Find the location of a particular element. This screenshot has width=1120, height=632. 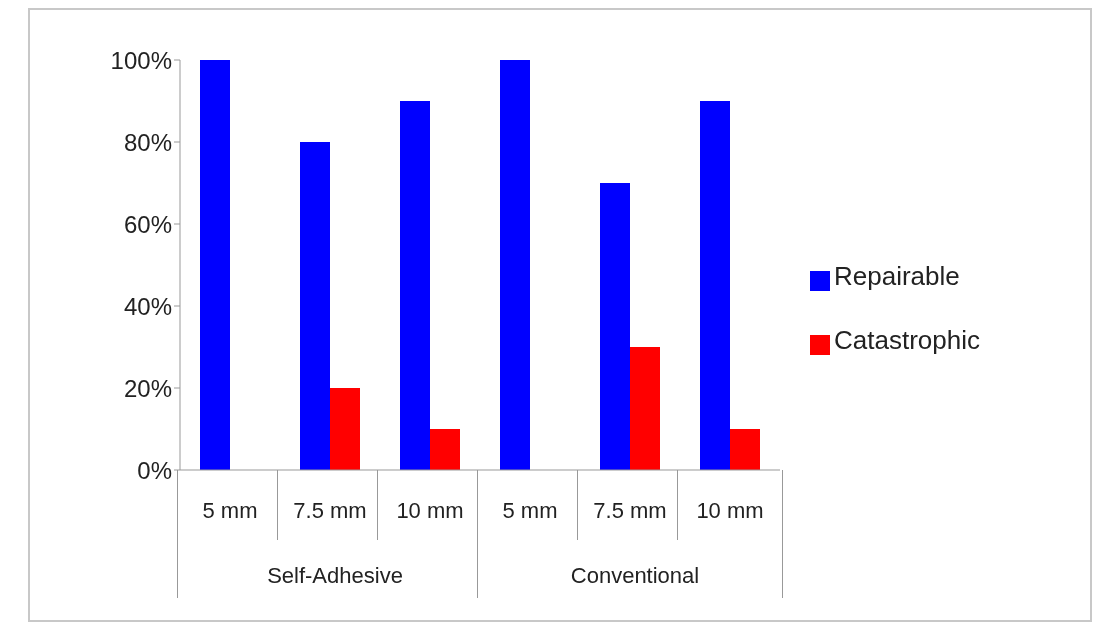

y-tick-label: 60% is located at coordinates (147, 224).